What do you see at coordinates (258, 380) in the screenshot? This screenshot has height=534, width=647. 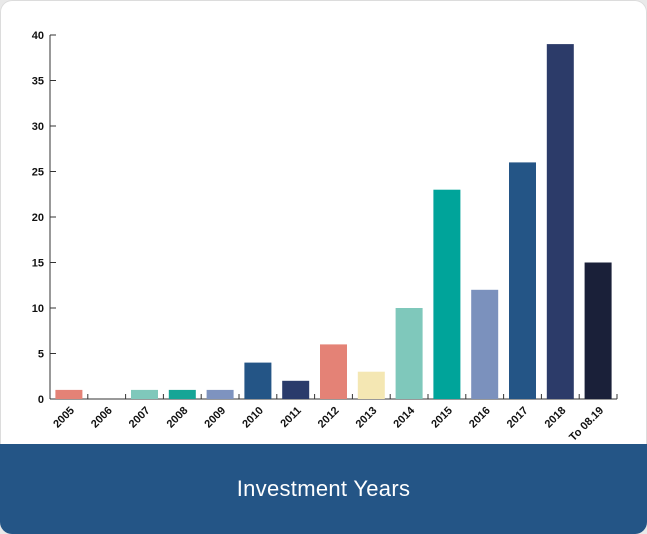 I see `bar-2010` at bounding box center [258, 380].